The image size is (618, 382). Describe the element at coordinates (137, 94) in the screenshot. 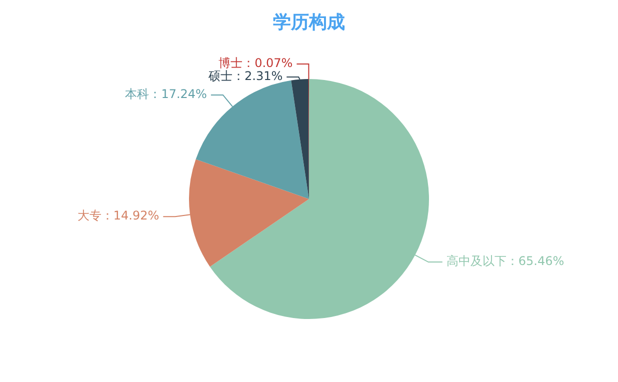

I see `slice-label: 本科` at that location.